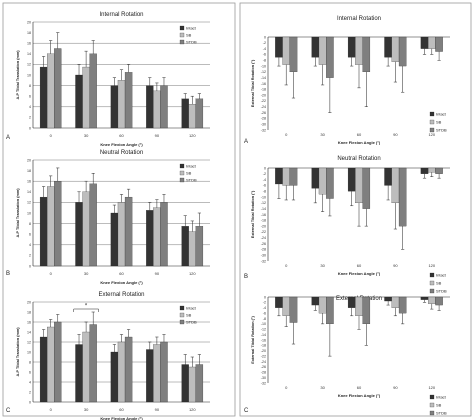 The height and width of the screenshot is (420, 474). Describe the element at coordinates (29, 22) in the screenshot. I see `y-tick-label: 20` at that location.